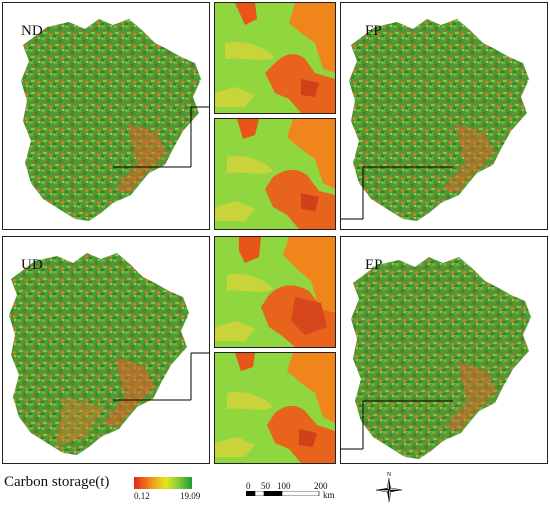  I want to click on zoom-inset-ep, so click(275, 408).